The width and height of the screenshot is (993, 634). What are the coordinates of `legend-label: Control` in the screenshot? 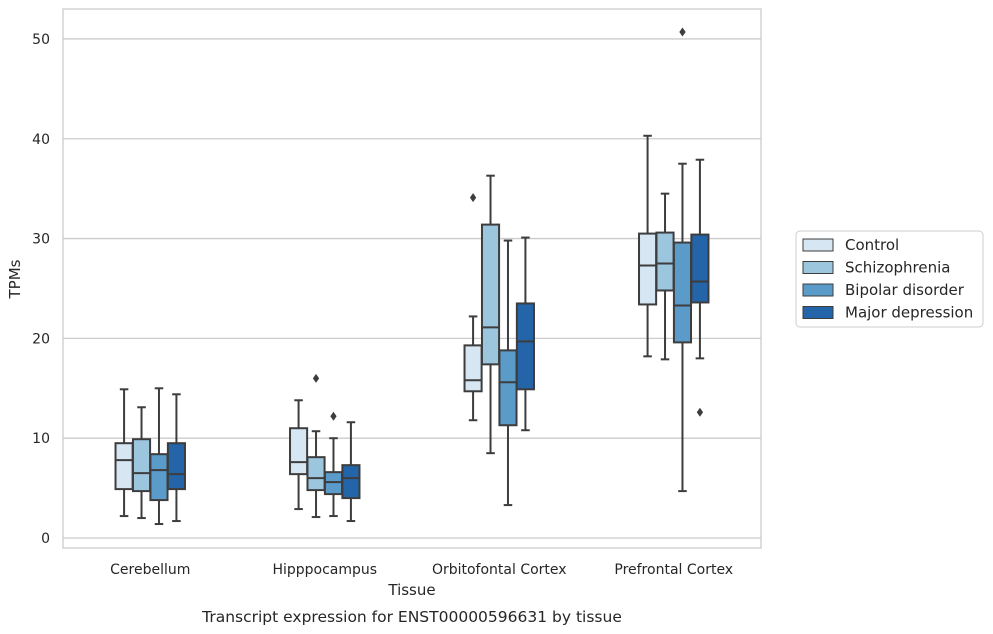 It's located at (872, 245).